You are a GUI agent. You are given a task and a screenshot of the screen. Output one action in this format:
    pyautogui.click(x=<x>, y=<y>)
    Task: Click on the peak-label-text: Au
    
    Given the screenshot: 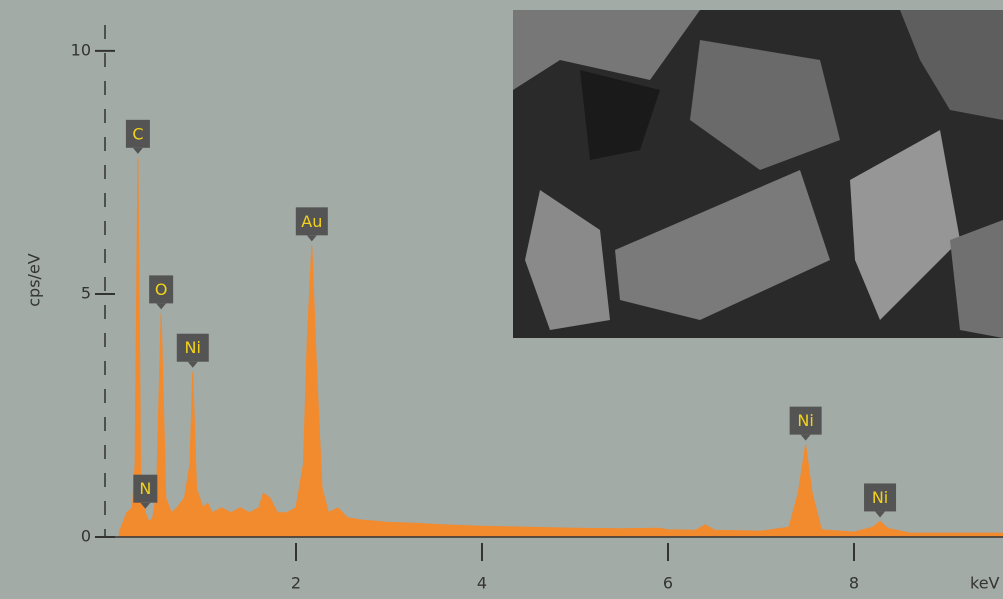 What is the action you would take?
    pyautogui.click(x=311, y=221)
    